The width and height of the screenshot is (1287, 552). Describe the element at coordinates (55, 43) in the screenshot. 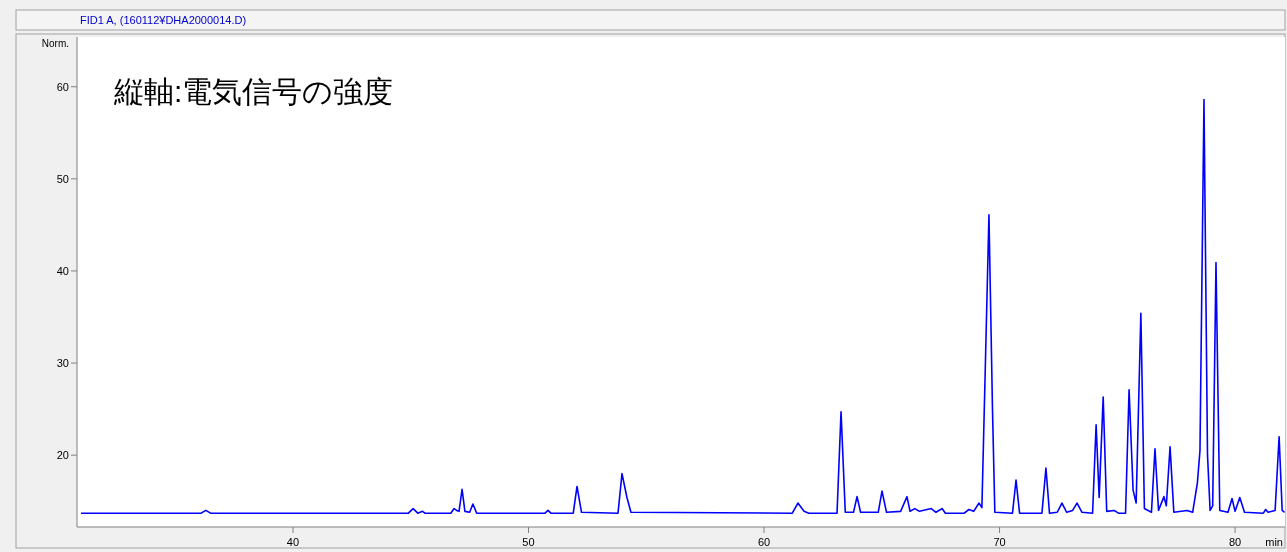

I see `y-axis-title: Norm.` at that location.